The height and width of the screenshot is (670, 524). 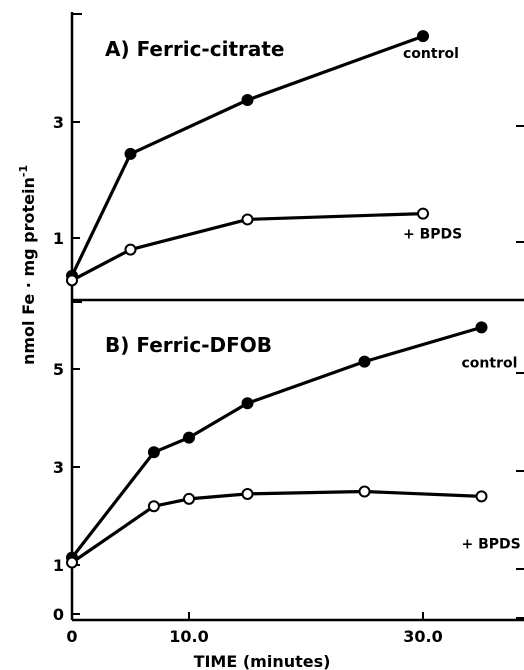 I want to click on panel-a-series-label: control, so click(x=431, y=54).